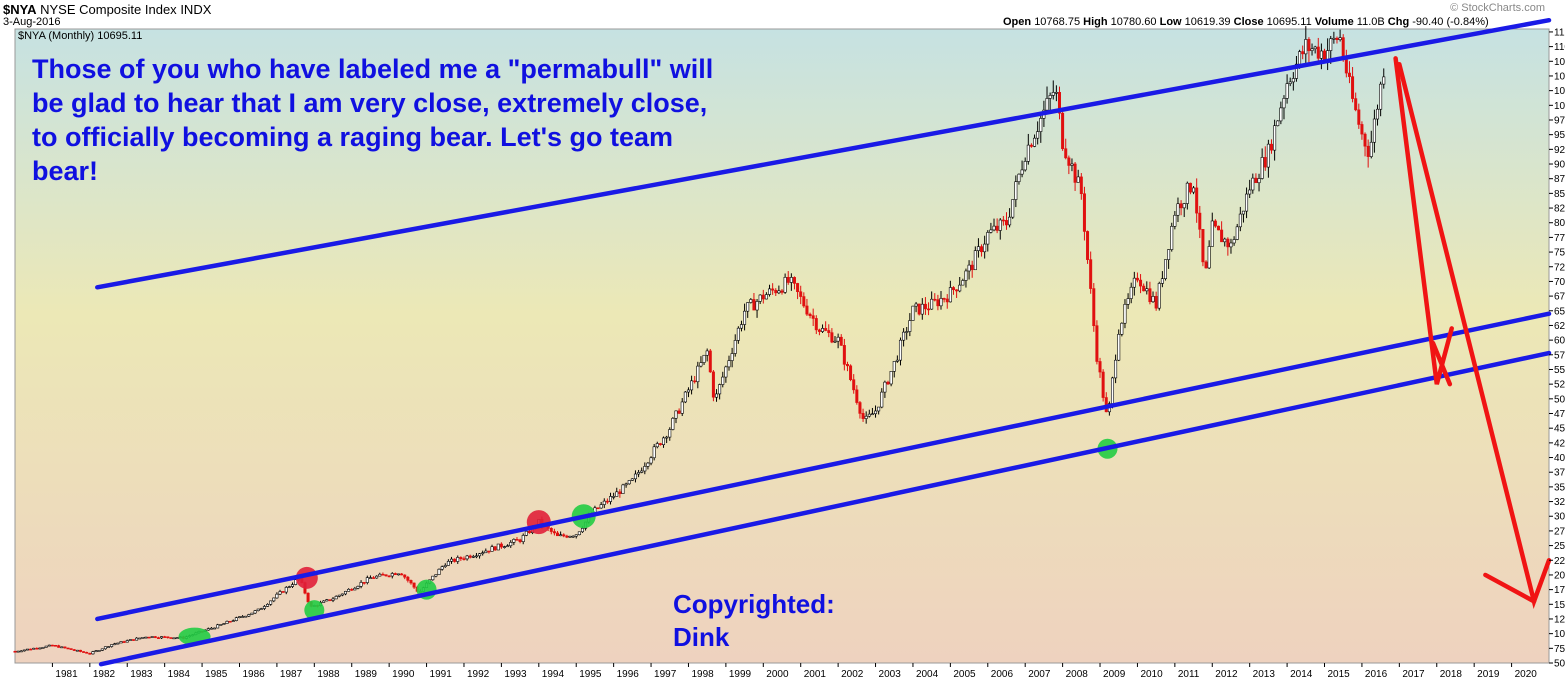 Image resolution: width=1565 pixels, height=681 pixels. Describe the element at coordinates (80, 36) in the screenshot. I see `chart-legend: $NYA (Monthly) 10695.11` at that location.